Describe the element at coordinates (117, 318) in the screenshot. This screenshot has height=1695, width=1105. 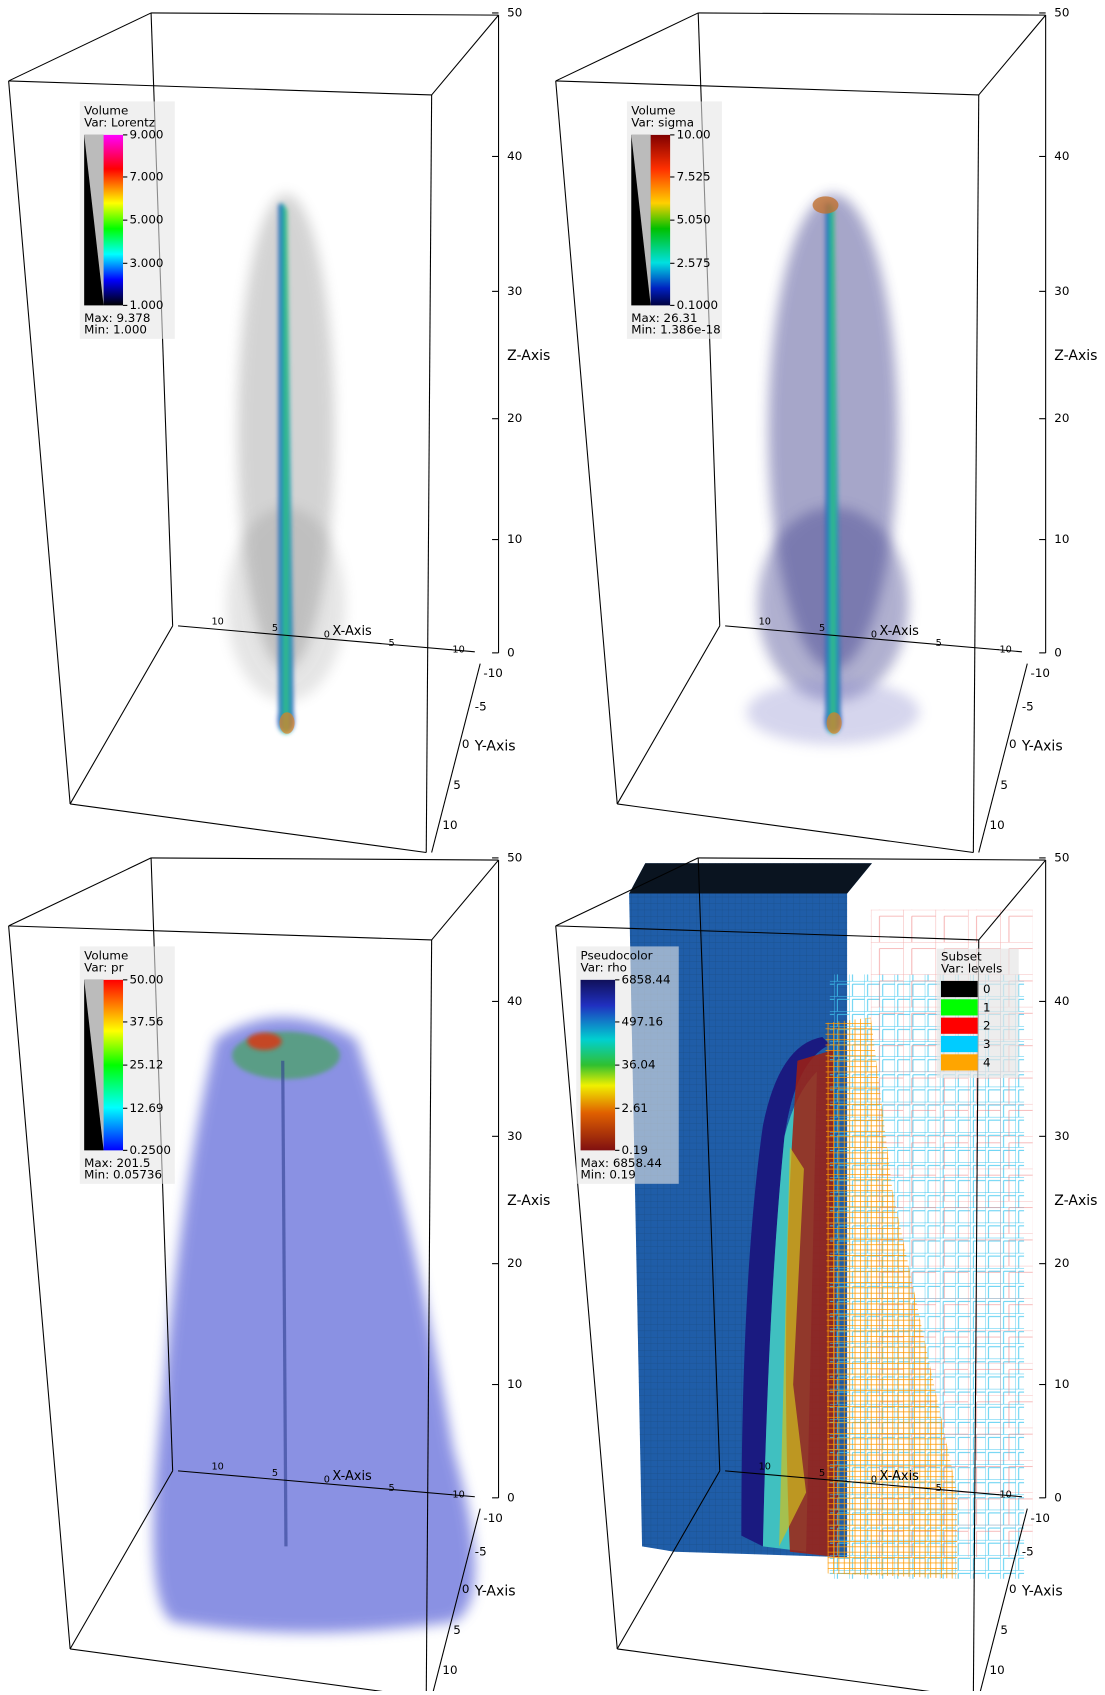
I see `legend-max: Max: 9.378` at that location.